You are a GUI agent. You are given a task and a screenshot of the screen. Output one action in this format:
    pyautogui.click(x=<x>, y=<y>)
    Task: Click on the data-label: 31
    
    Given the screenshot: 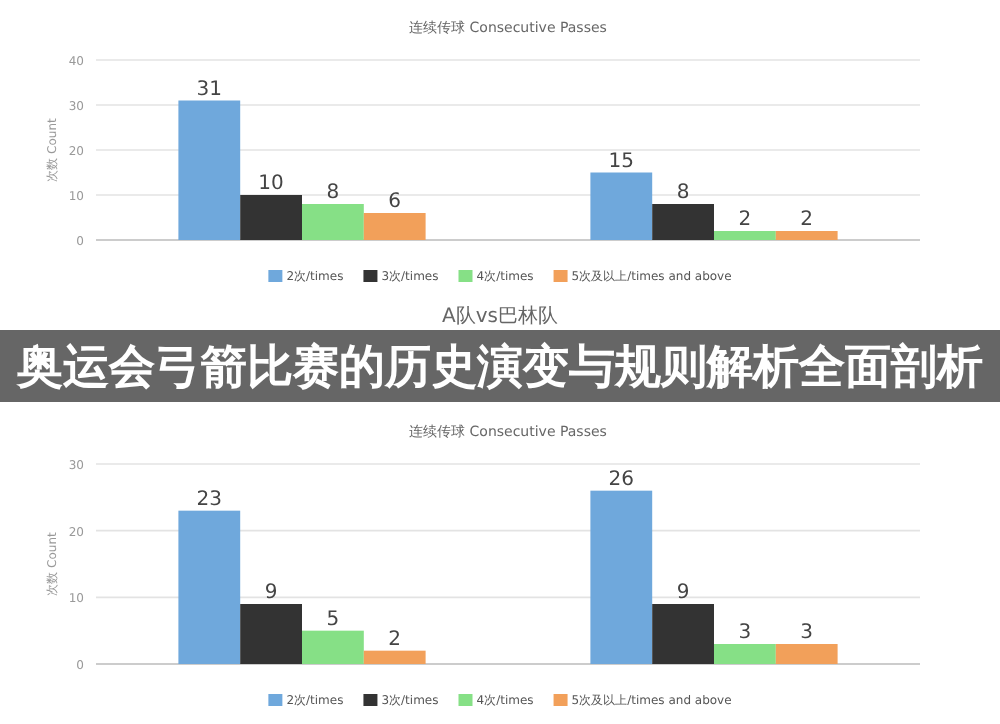 What is the action you would take?
    pyautogui.click(x=209, y=89)
    